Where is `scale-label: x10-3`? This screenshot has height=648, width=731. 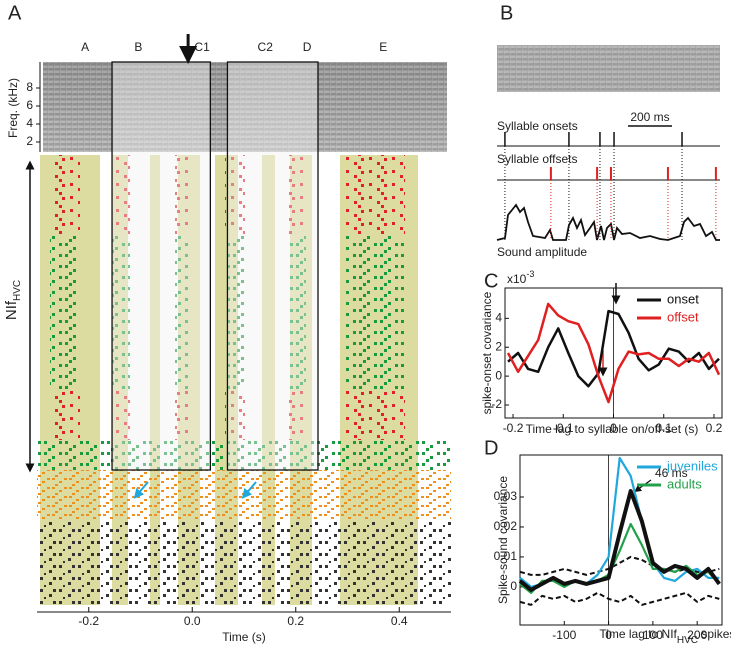
scale-label: x10-3 is located at coordinates (520, 277).